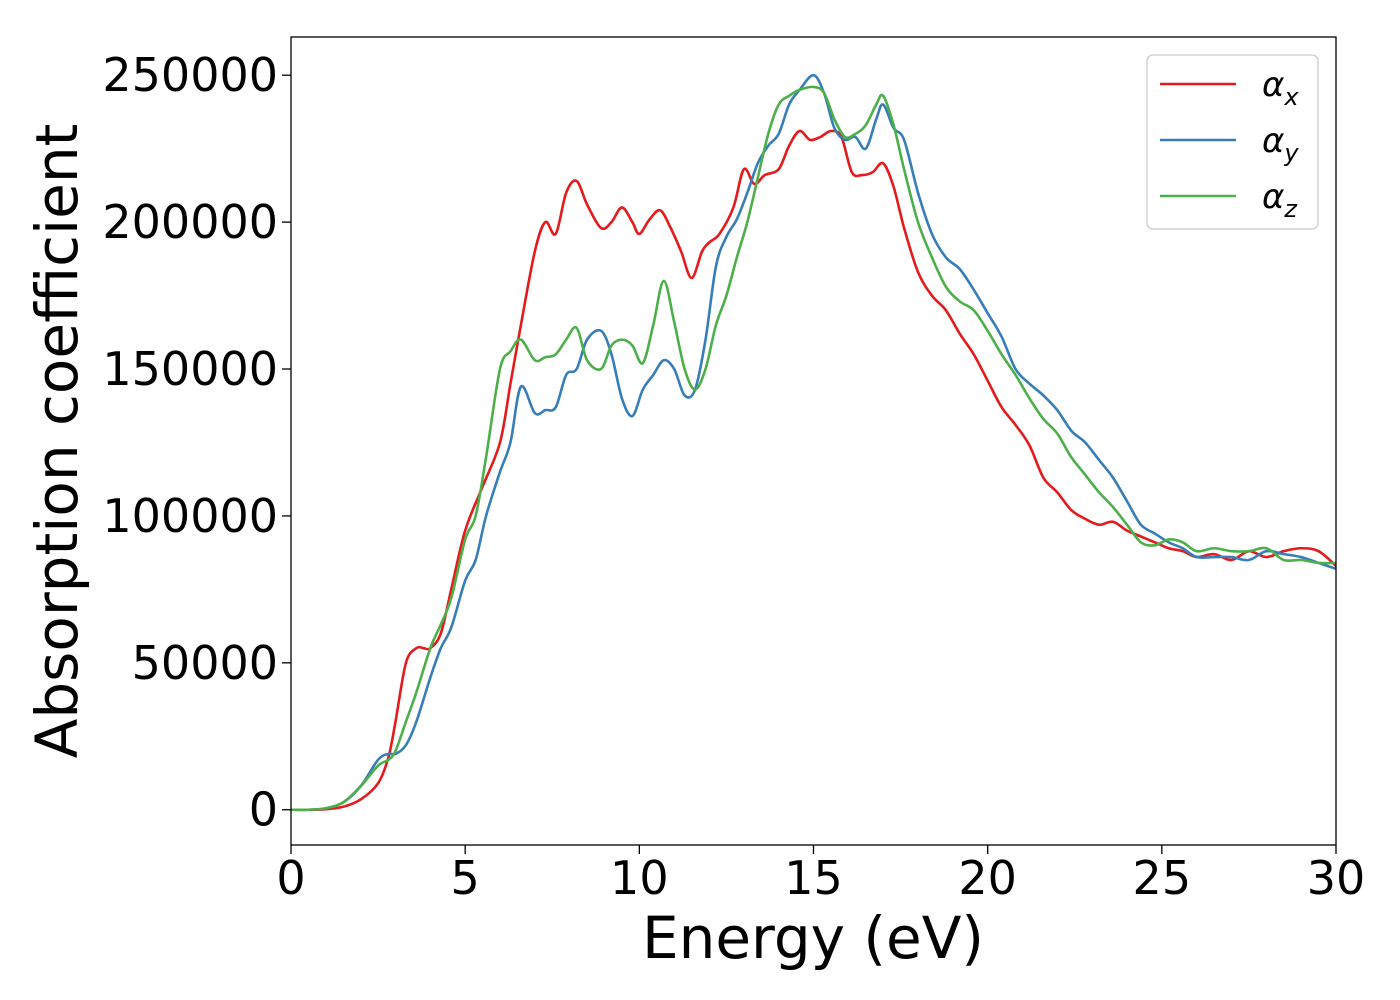 The image size is (1400, 1000). Describe the element at coordinates (190, 222) in the screenshot. I see `y-tick-label: 200000` at that location.